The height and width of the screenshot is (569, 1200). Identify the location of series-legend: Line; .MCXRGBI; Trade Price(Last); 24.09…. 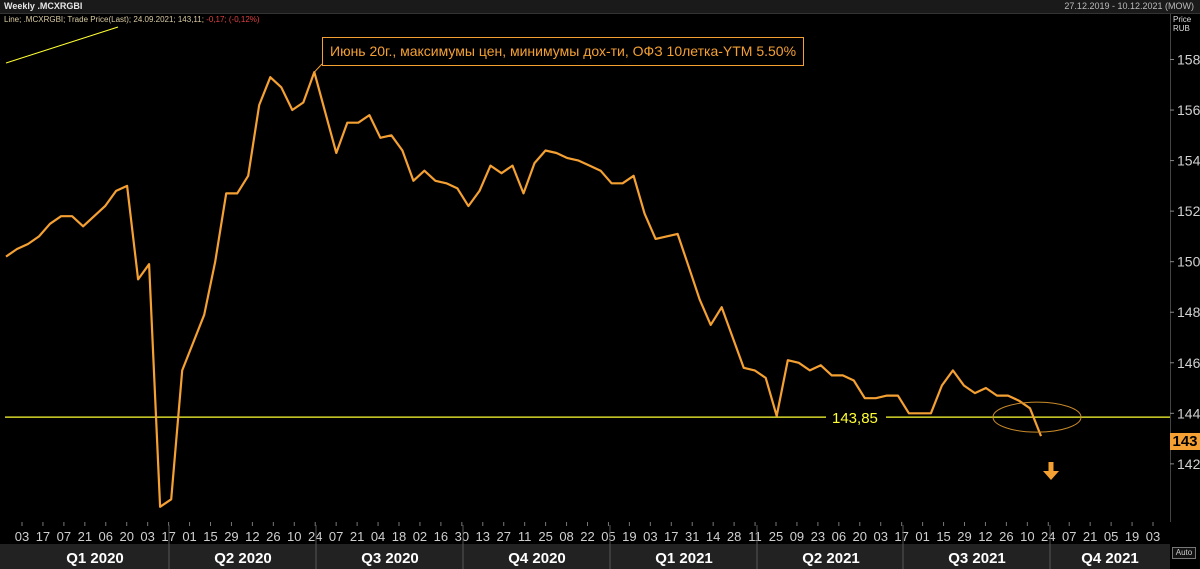
(132, 19).